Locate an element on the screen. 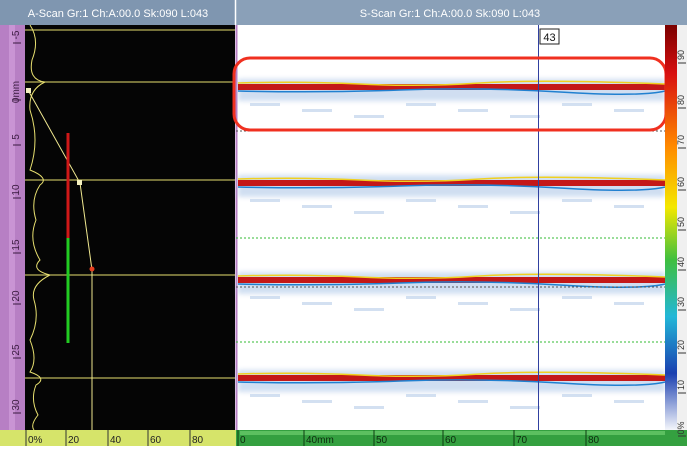  ruler-label: 15 is located at coordinates (16, 245).